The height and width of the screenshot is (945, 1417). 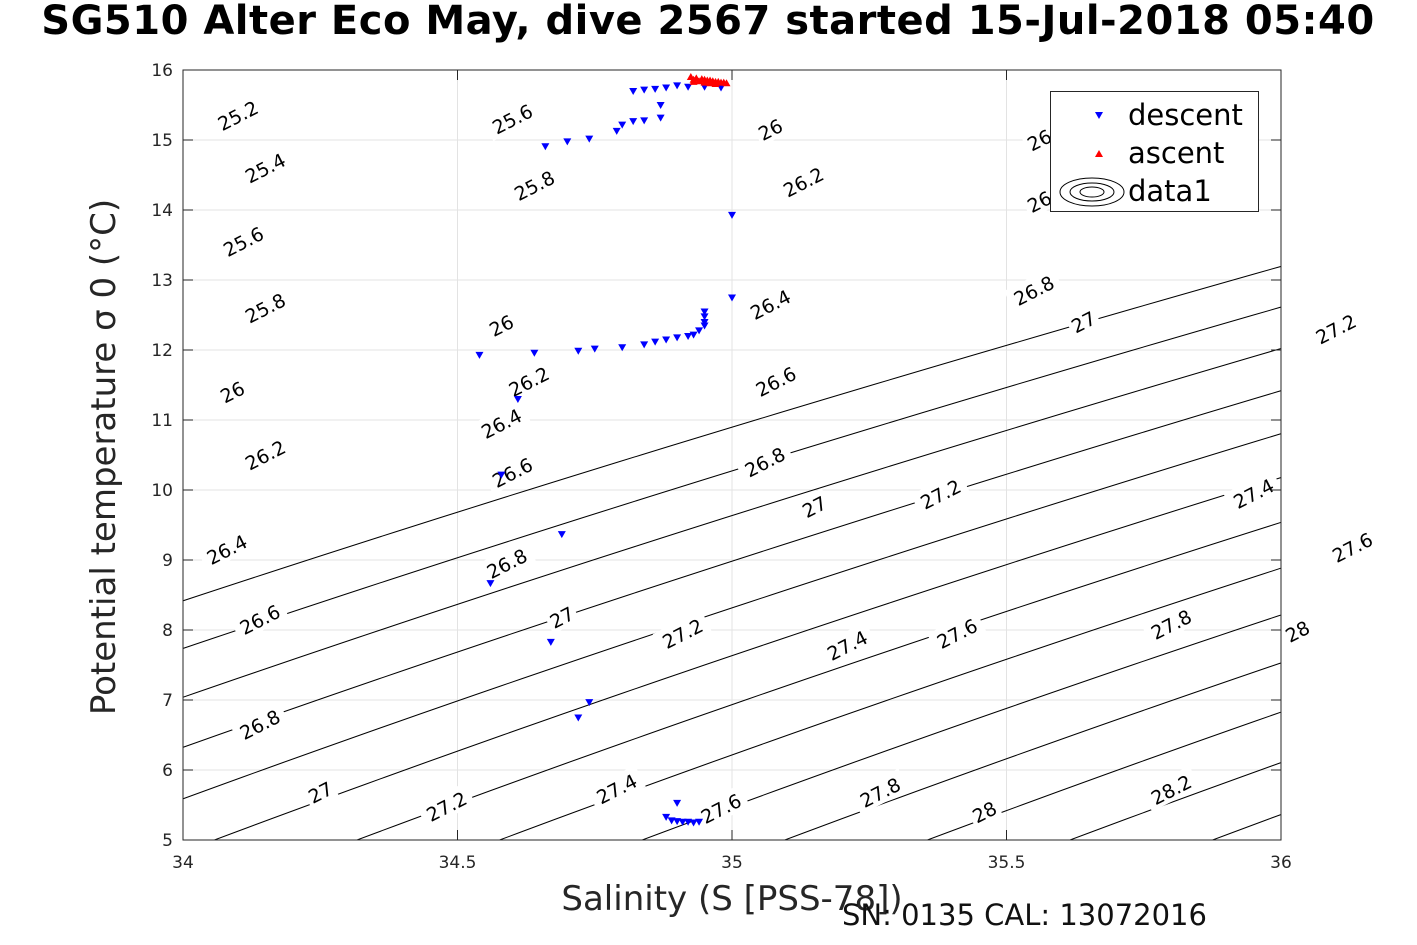 What do you see at coordinates (162, 211) in the screenshot?
I see `y-tick-label: 14` at bounding box center [162, 211].